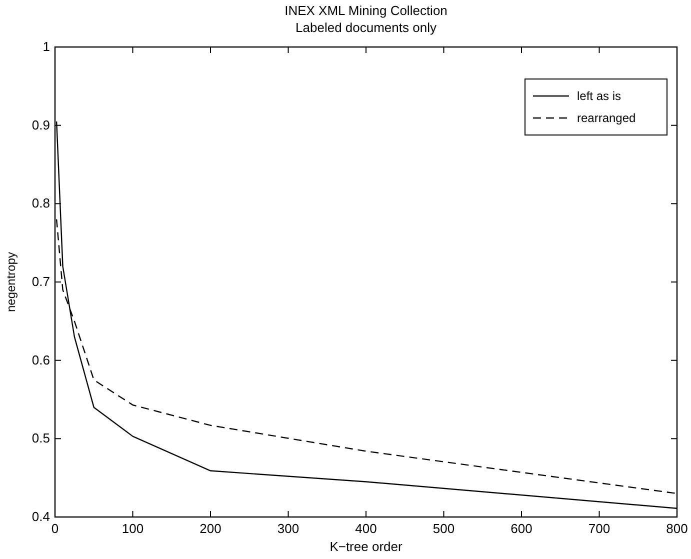 This screenshot has height=559, width=691. Describe the element at coordinates (133, 528) in the screenshot. I see `x-tick-label: 100` at that location.